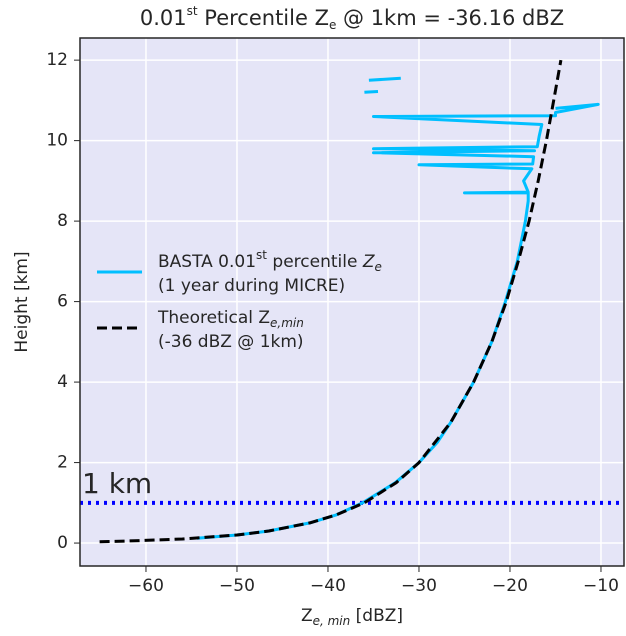  Describe the element at coordinates (261, 255) in the screenshot. I see `legend-part: st` at that location.